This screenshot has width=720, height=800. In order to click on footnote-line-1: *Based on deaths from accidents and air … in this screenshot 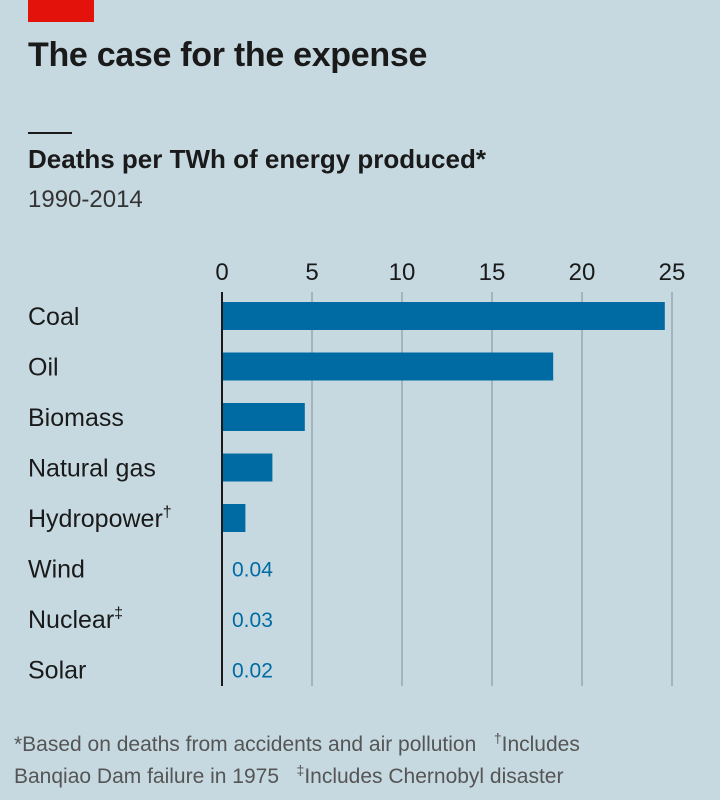, I will do `click(297, 743)`.